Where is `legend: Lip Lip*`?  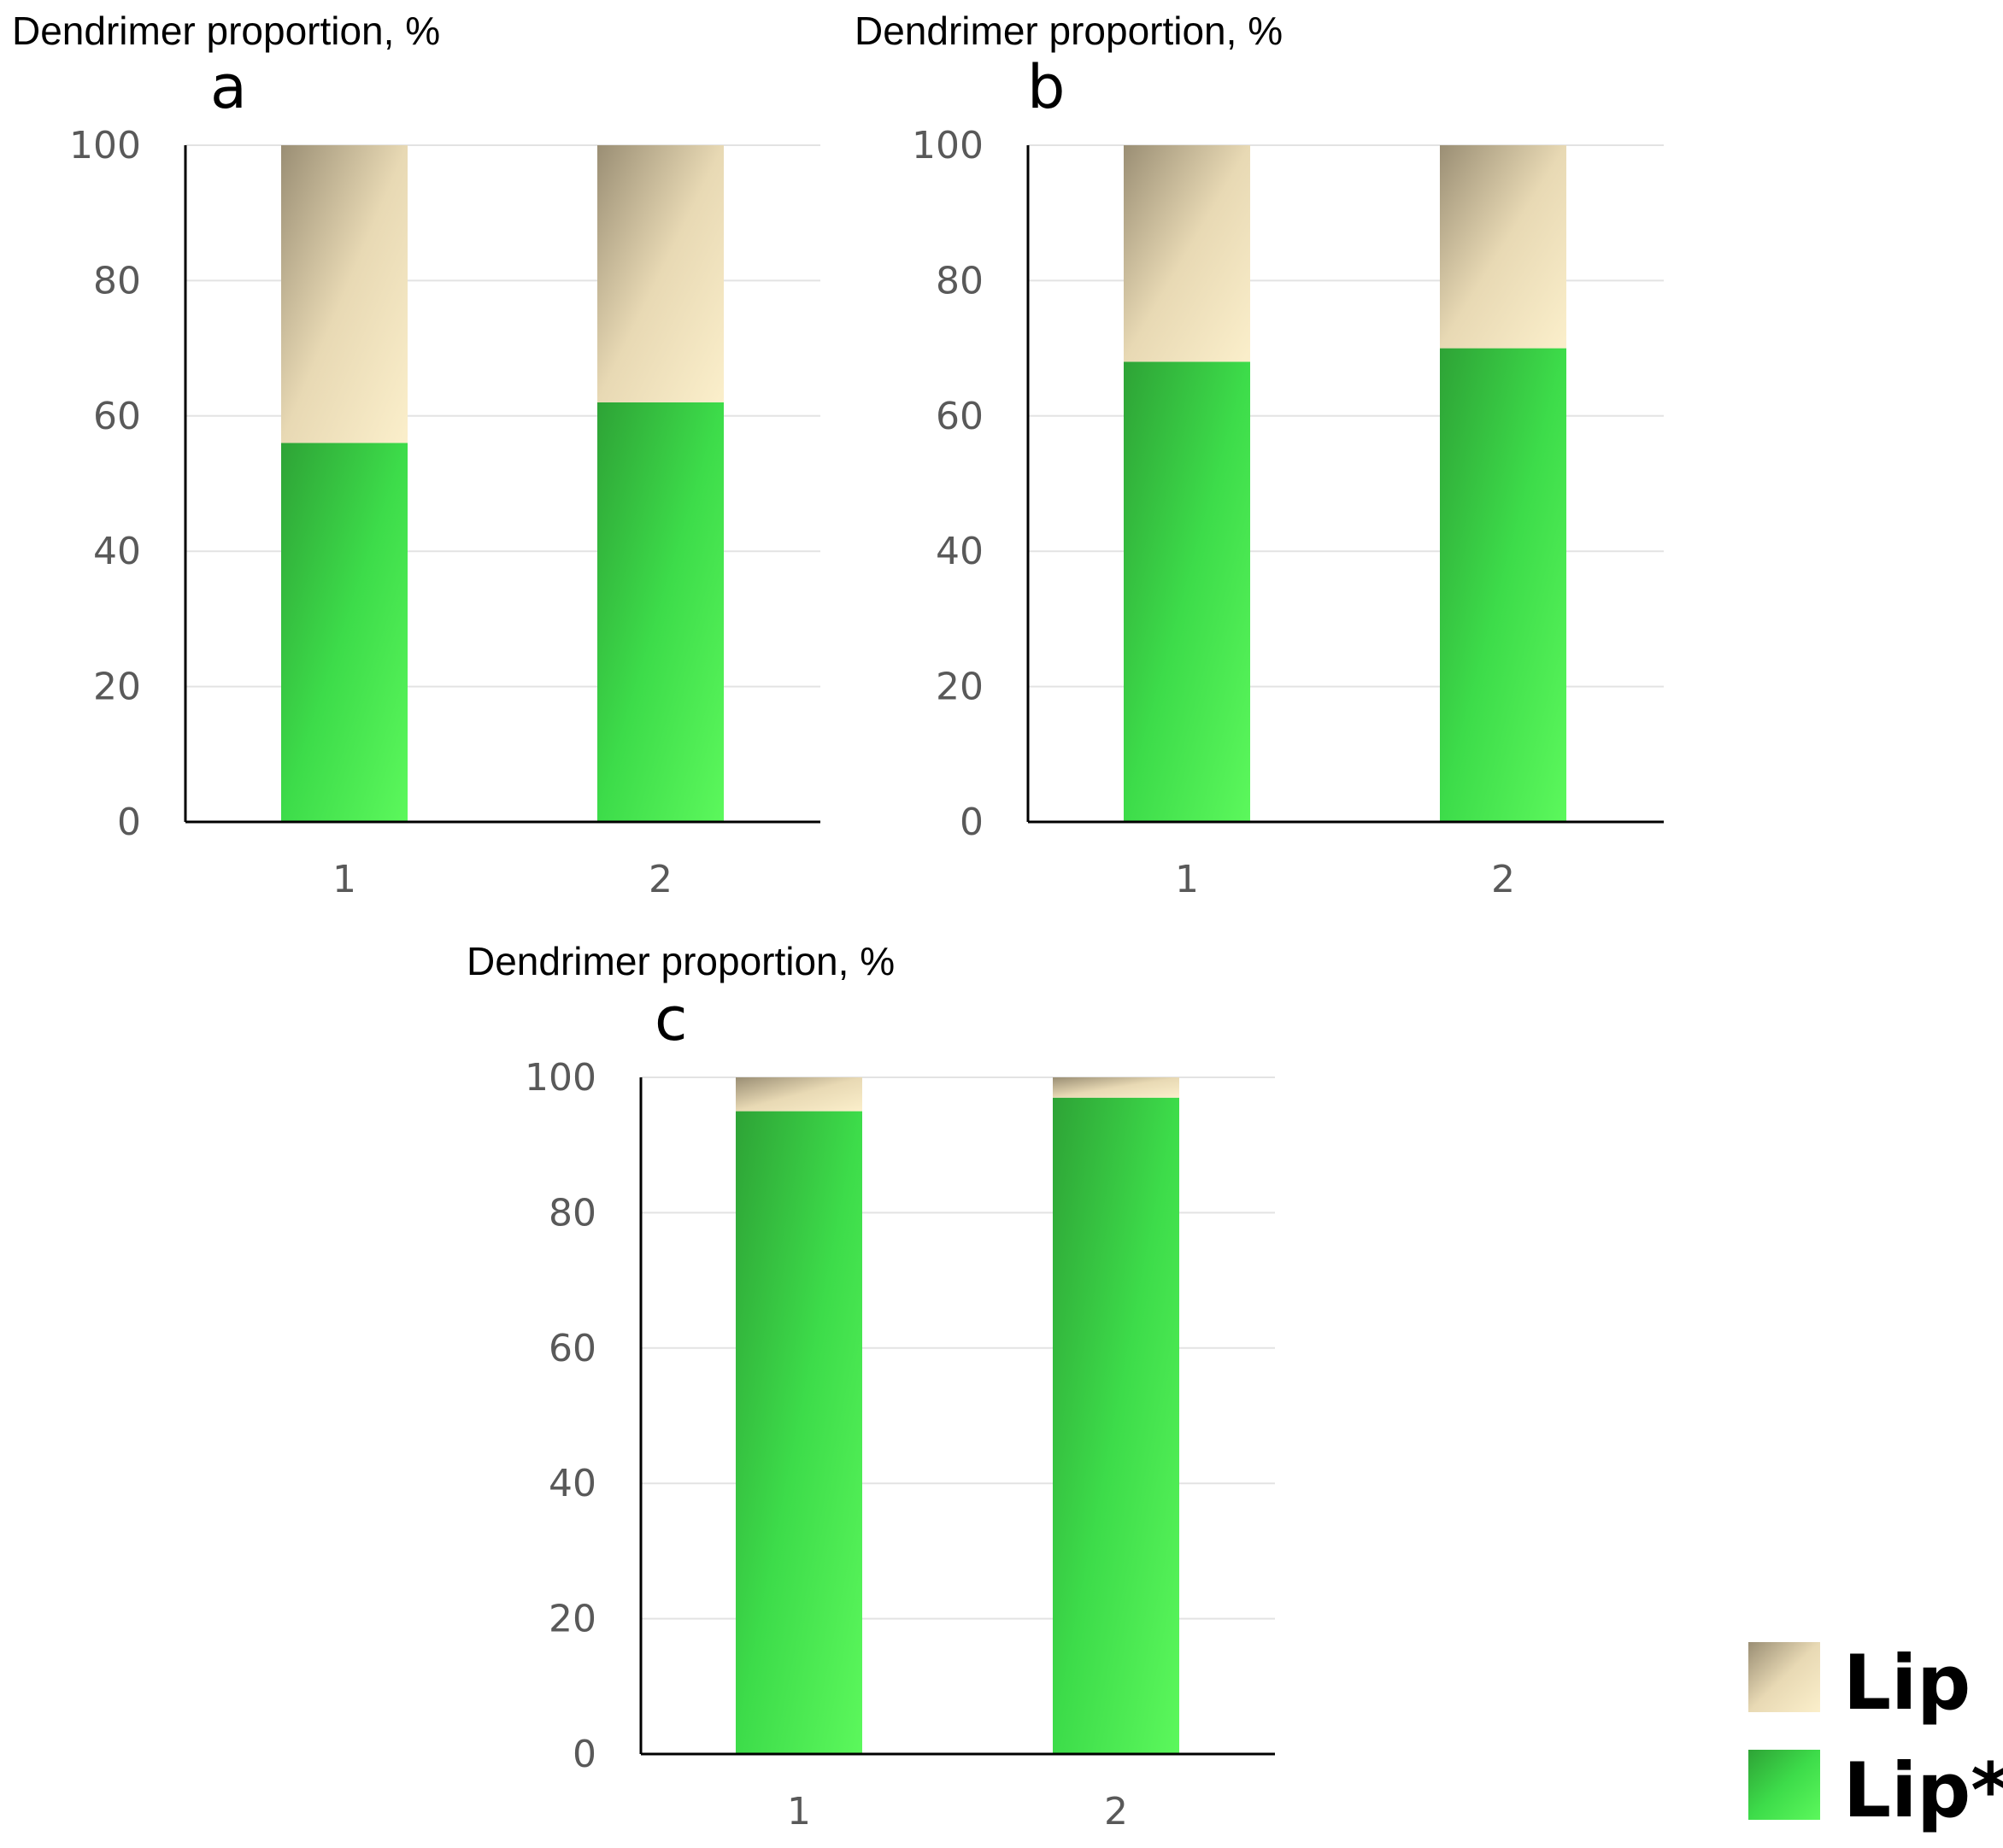 legend: Lip Lip* is located at coordinates (1875, 1736).